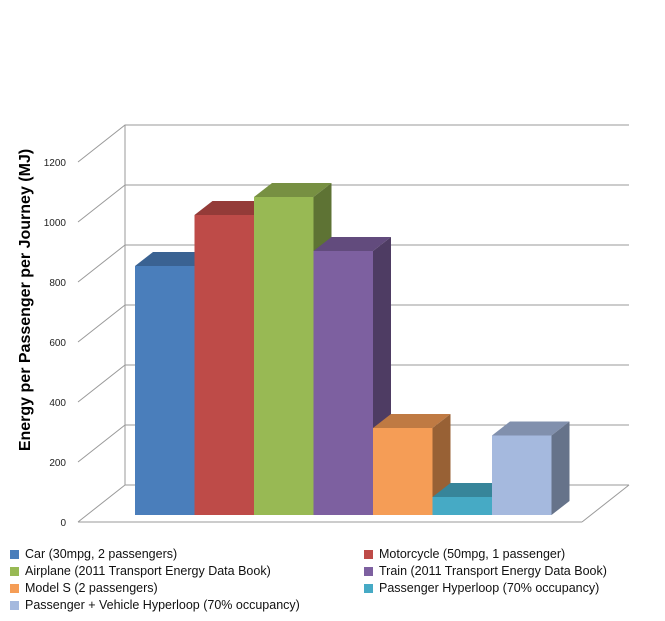  What do you see at coordinates (55, 163) in the screenshot?
I see `y-tick-label: 1200` at bounding box center [55, 163].